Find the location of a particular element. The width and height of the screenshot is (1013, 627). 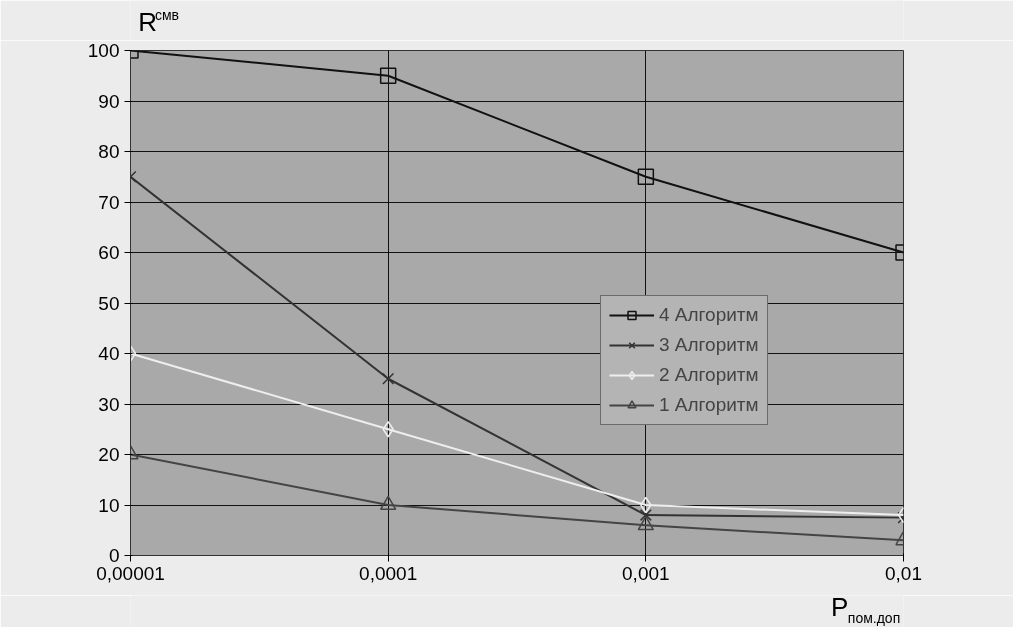

y-tick-label: 50 is located at coordinates (109, 303).